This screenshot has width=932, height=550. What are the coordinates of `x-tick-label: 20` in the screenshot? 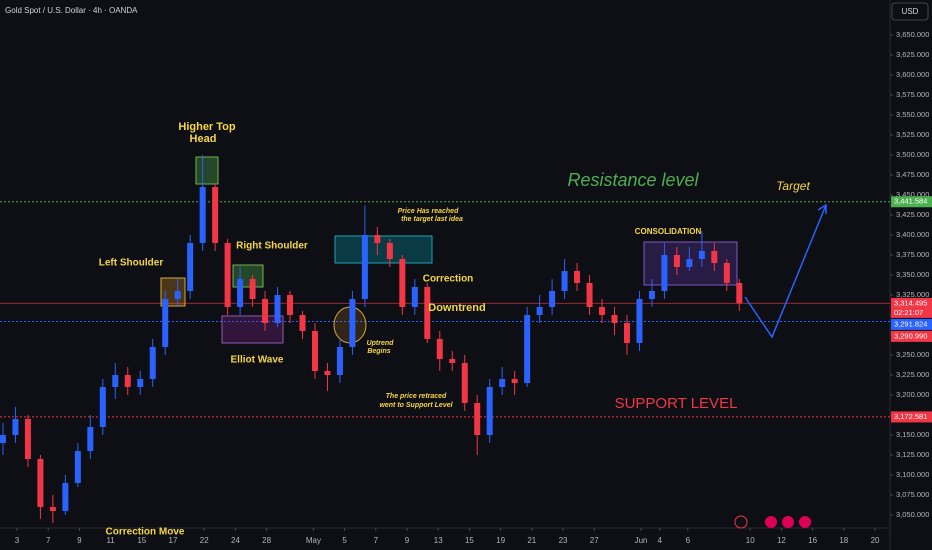 It's located at (875, 540).